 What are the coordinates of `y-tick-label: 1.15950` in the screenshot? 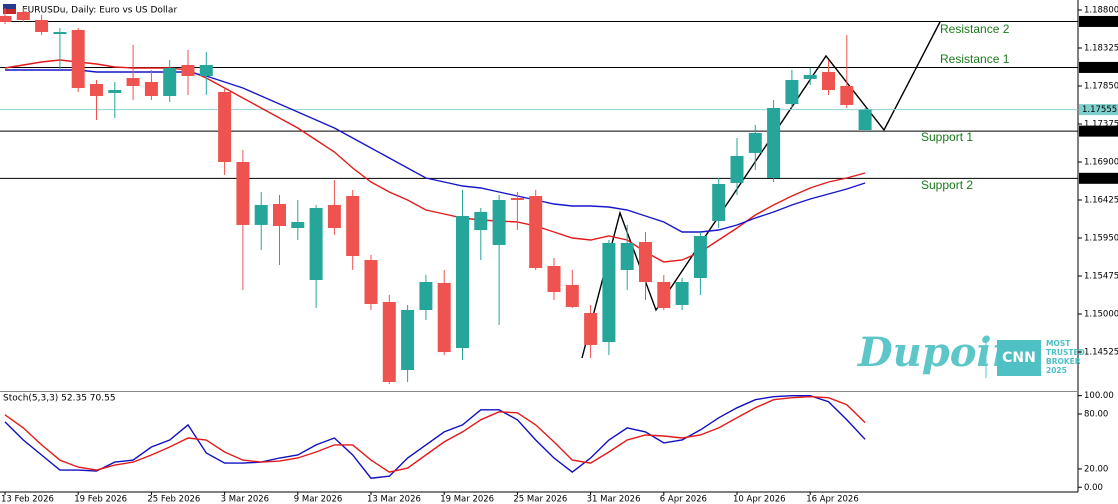 It's located at (1101, 239).